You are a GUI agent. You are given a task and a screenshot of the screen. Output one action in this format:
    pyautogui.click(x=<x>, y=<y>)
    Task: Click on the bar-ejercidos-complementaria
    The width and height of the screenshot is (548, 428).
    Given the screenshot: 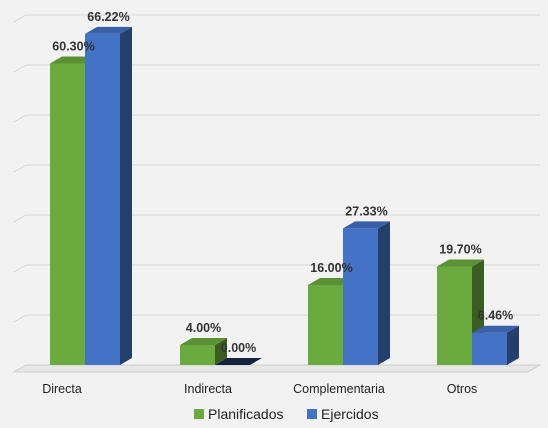 What is the action you would take?
    pyautogui.click(x=366, y=293)
    